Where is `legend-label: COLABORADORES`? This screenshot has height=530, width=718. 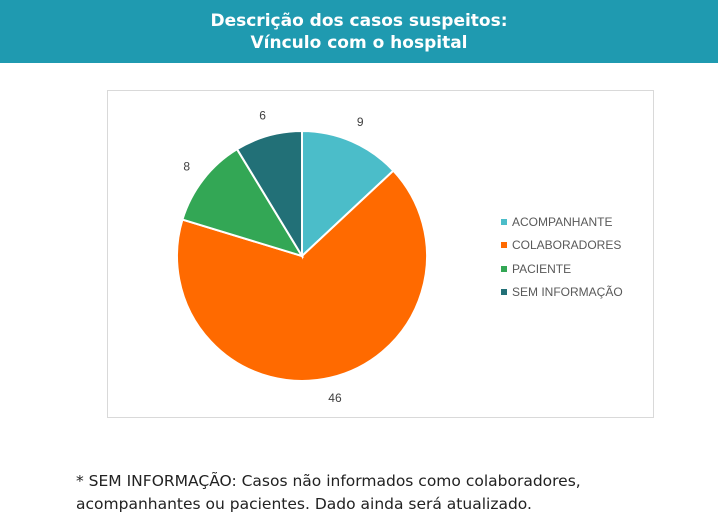 legend-label: COLABORADORES is located at coordinates (567, 245).